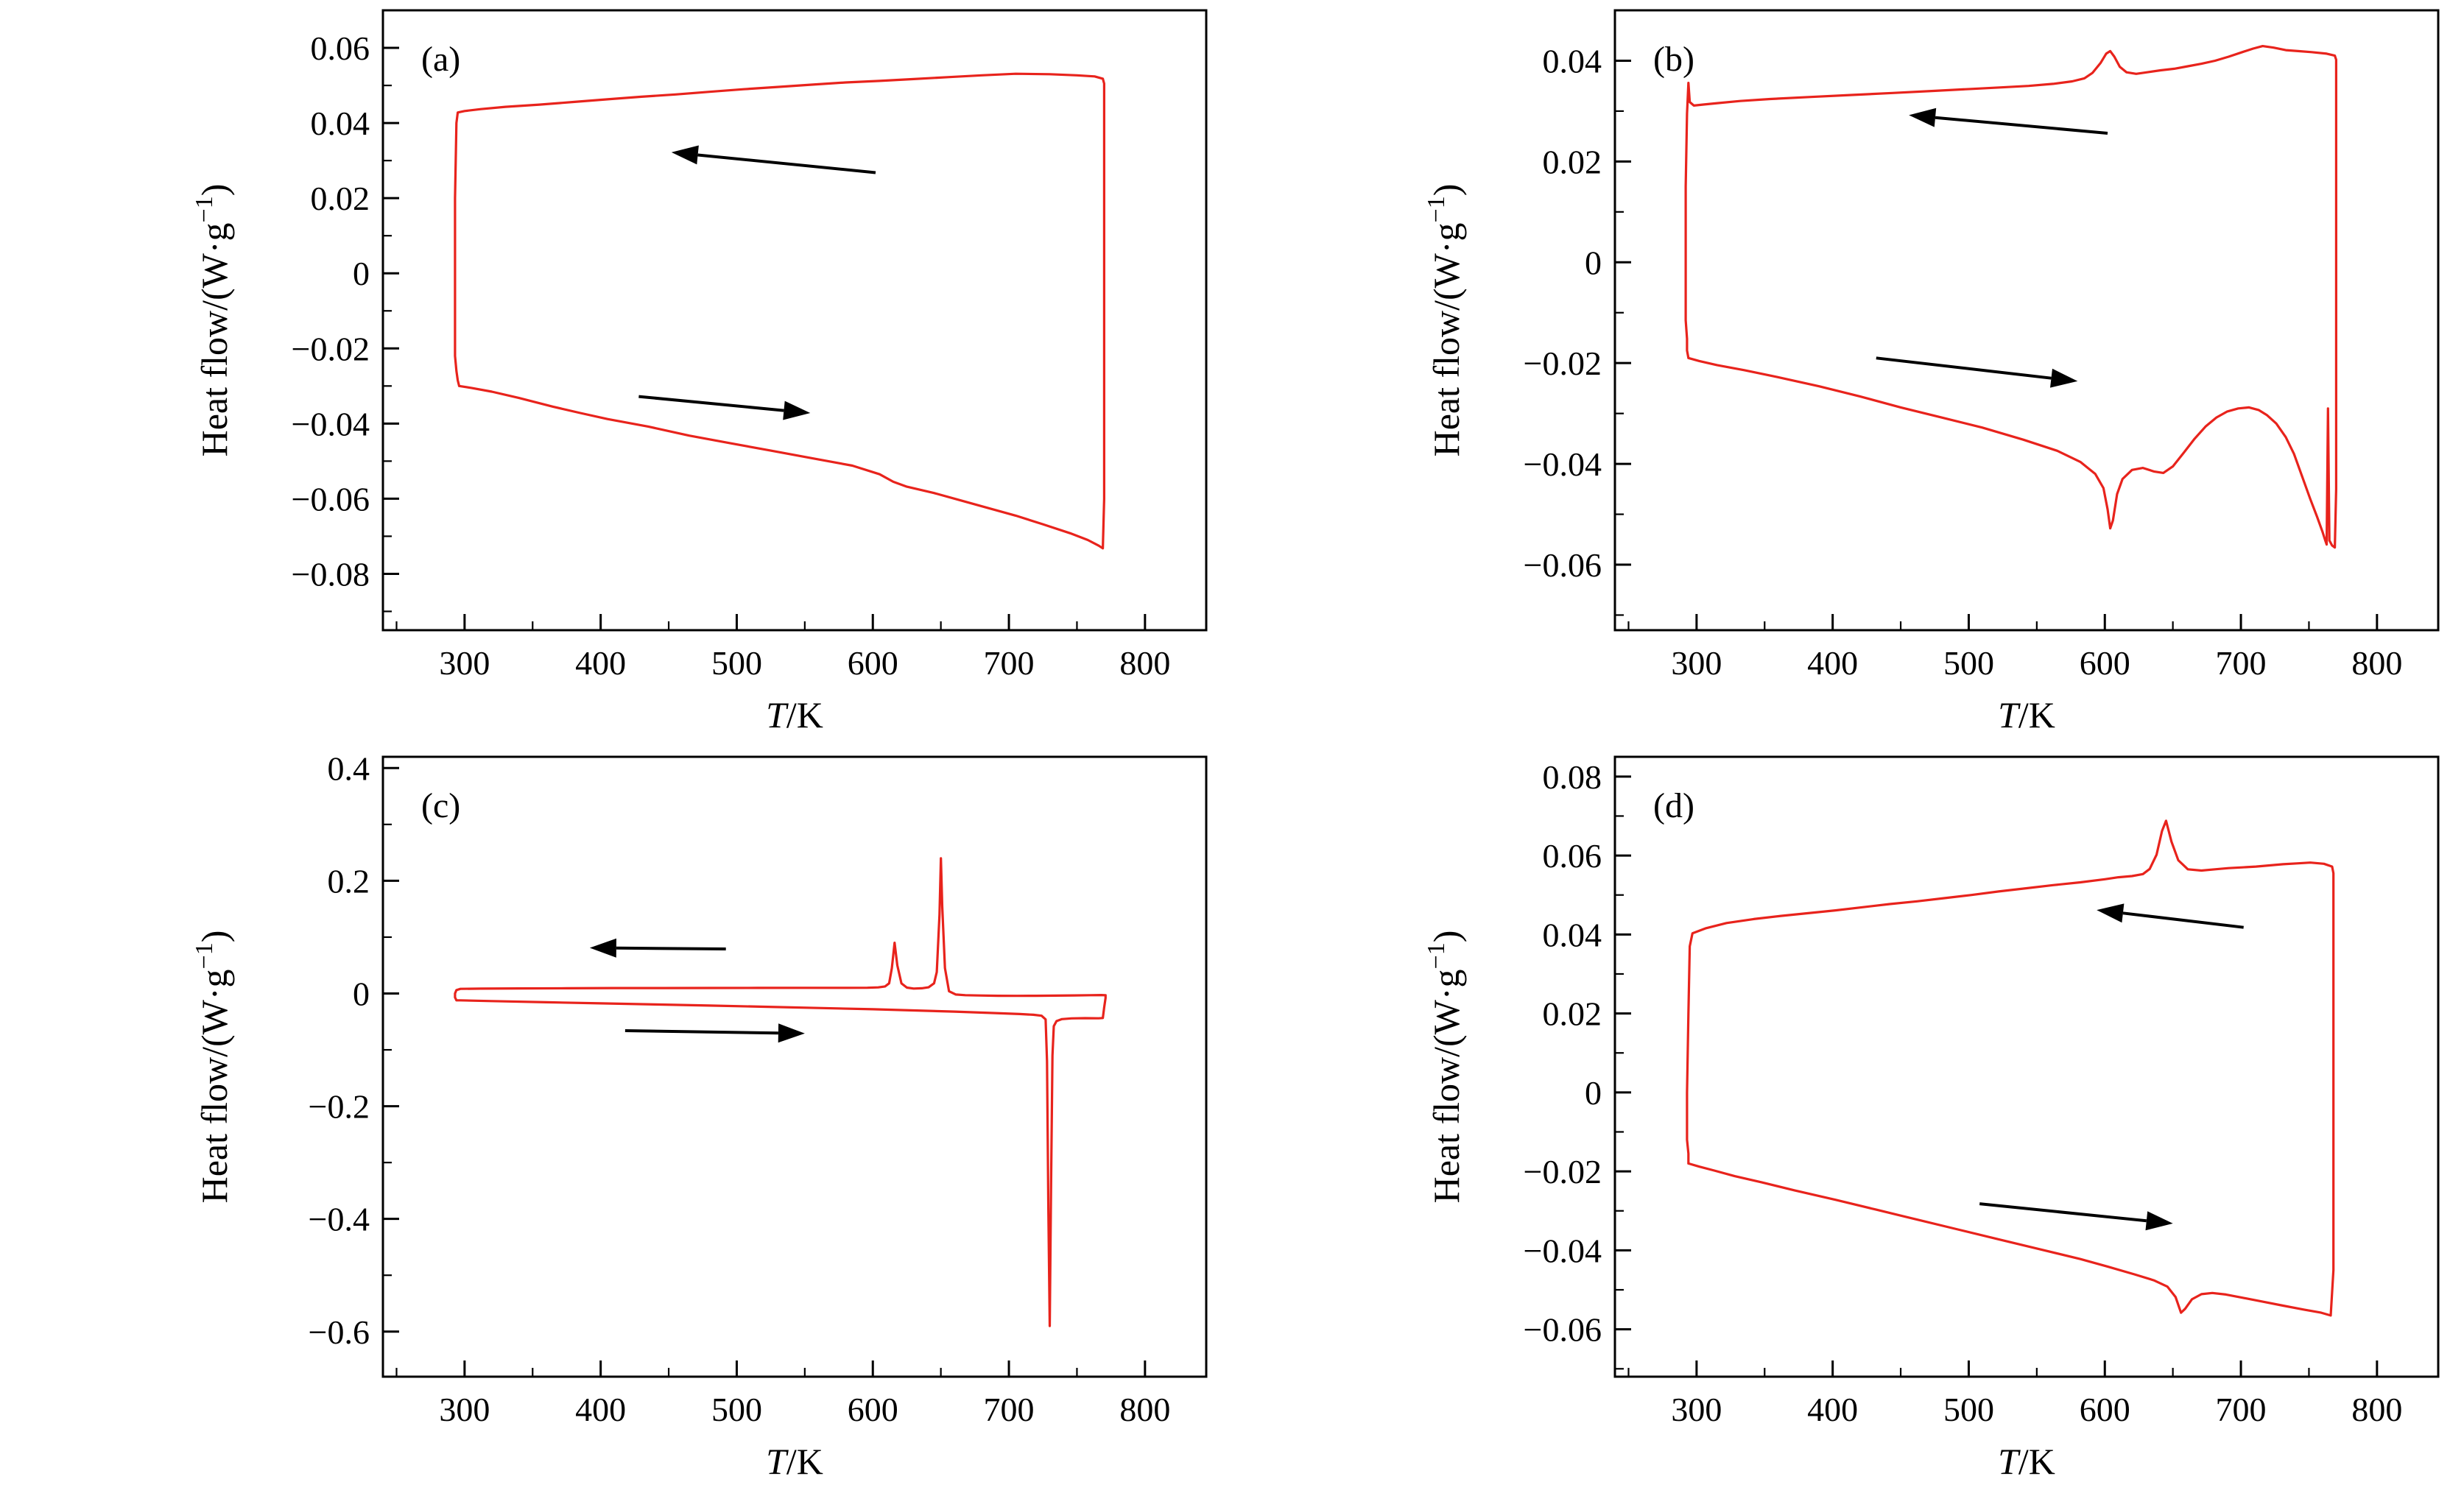 The image size is (2464, 1493). What do you see at coordinates (339, 1220) in the screenshot?
I see `y-tick-label: −0.4` at bounding box center [339, 1220].